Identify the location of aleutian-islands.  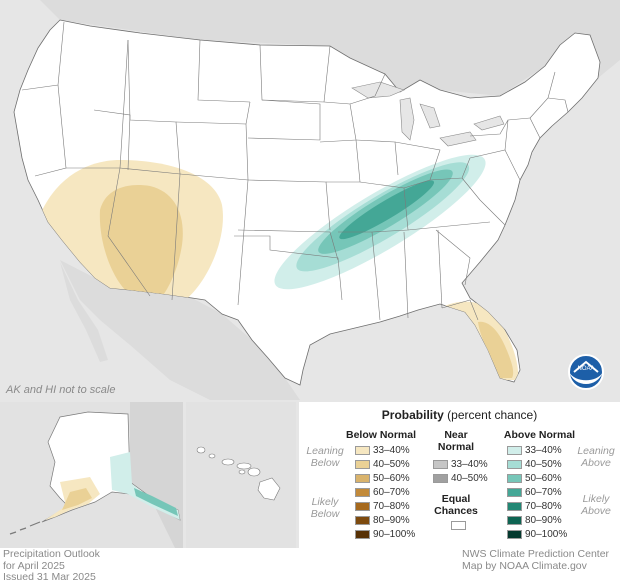
(25, 528).